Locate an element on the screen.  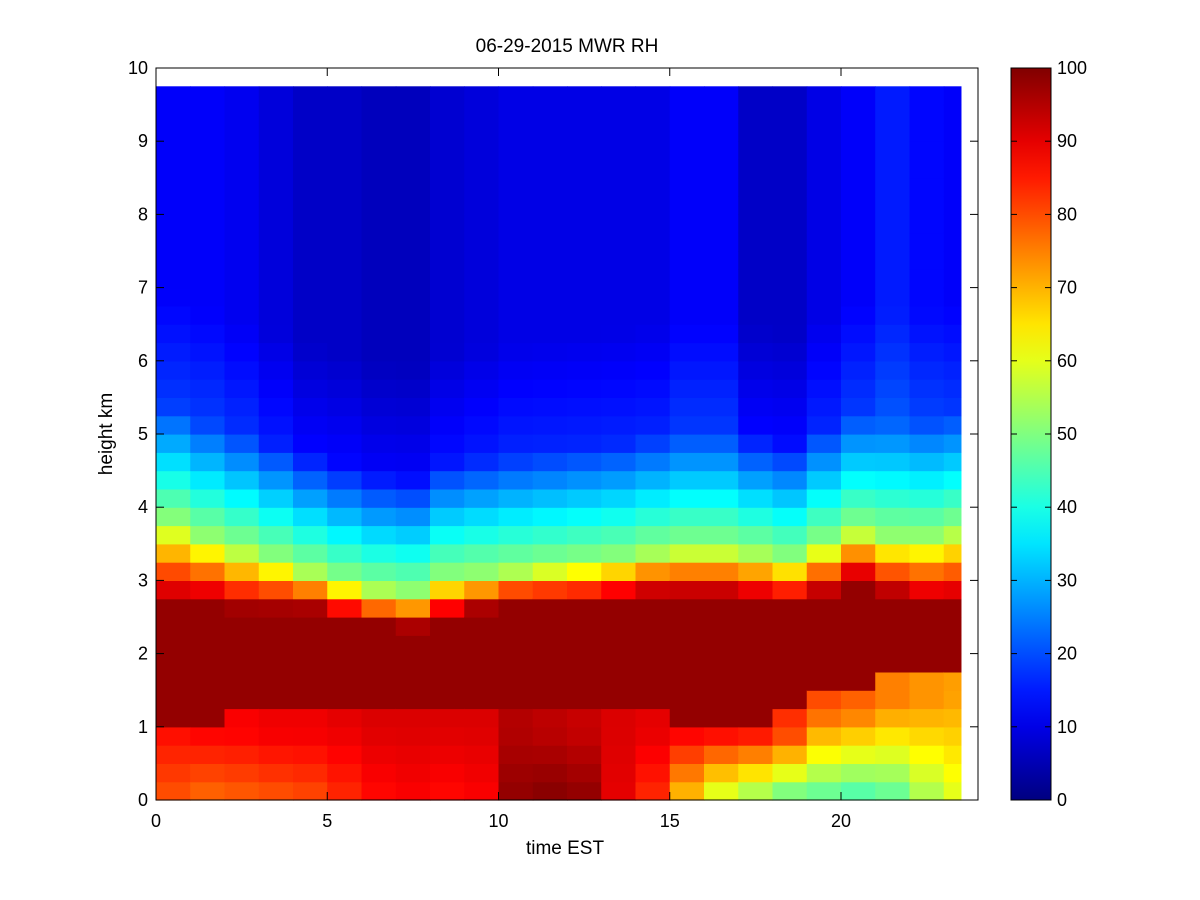
colorbar-tick-label: 100 is located at coordinates (1072, 68).